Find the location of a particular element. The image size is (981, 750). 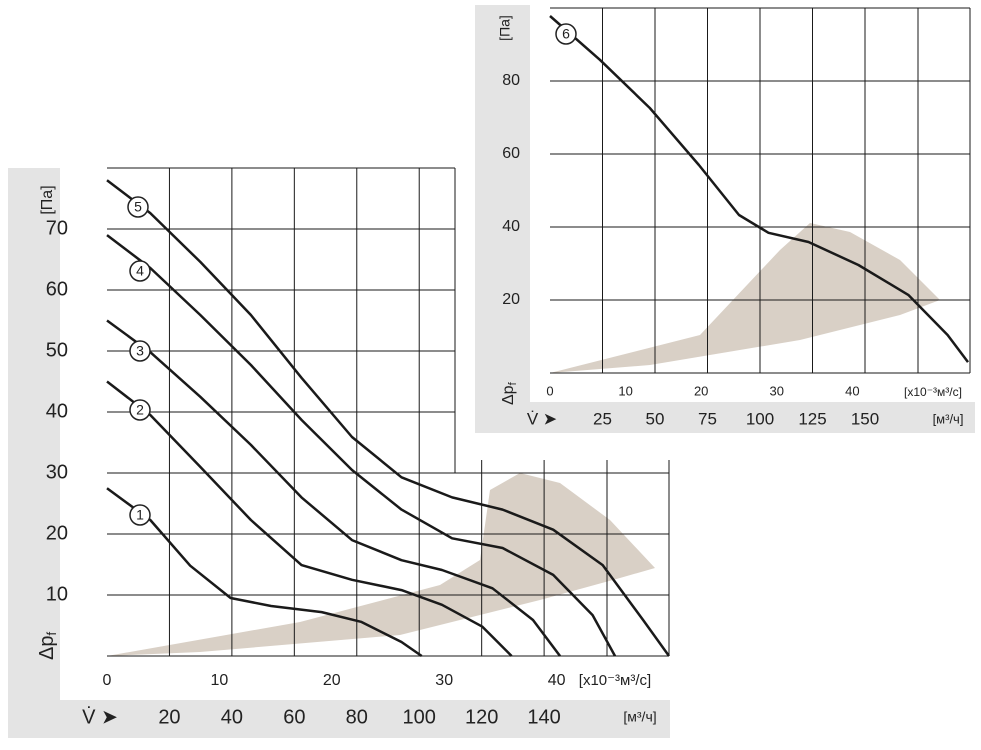

x2-tick-label: 25 is located at coordinates (602, 418).